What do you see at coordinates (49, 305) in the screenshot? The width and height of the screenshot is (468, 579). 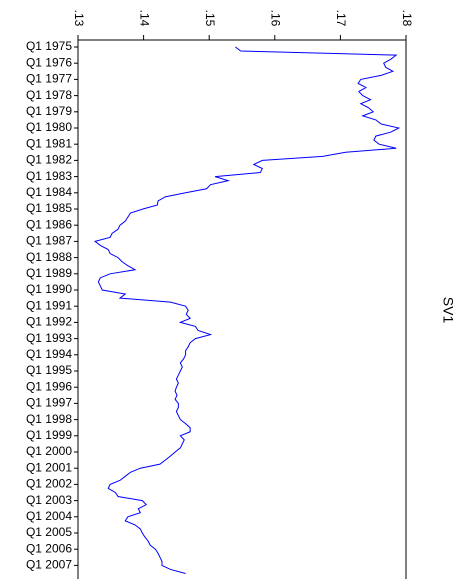 I see `y-tick-label: Q1 1991` at bounding box center [49, 305].